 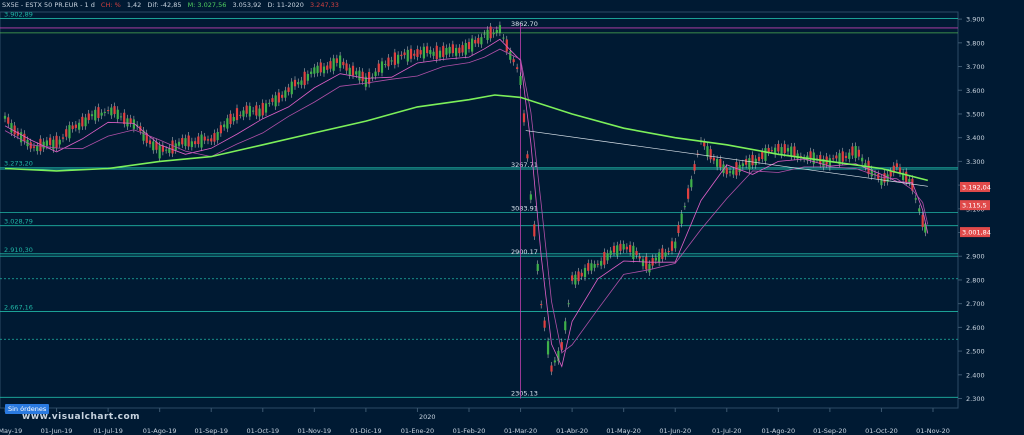 I want to click on last-value: 3.247,33, so click(x=324, y=5).